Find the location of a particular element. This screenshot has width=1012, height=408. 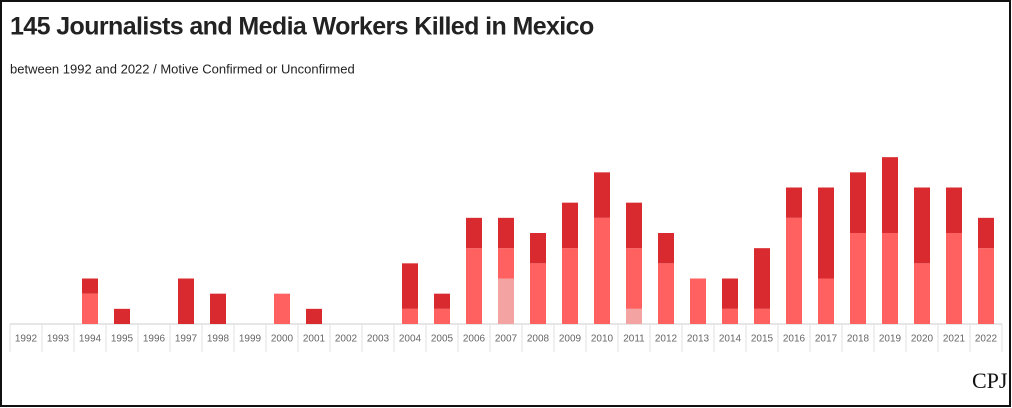

x-tick-label: 2018 is located at coordinates (858, 339).